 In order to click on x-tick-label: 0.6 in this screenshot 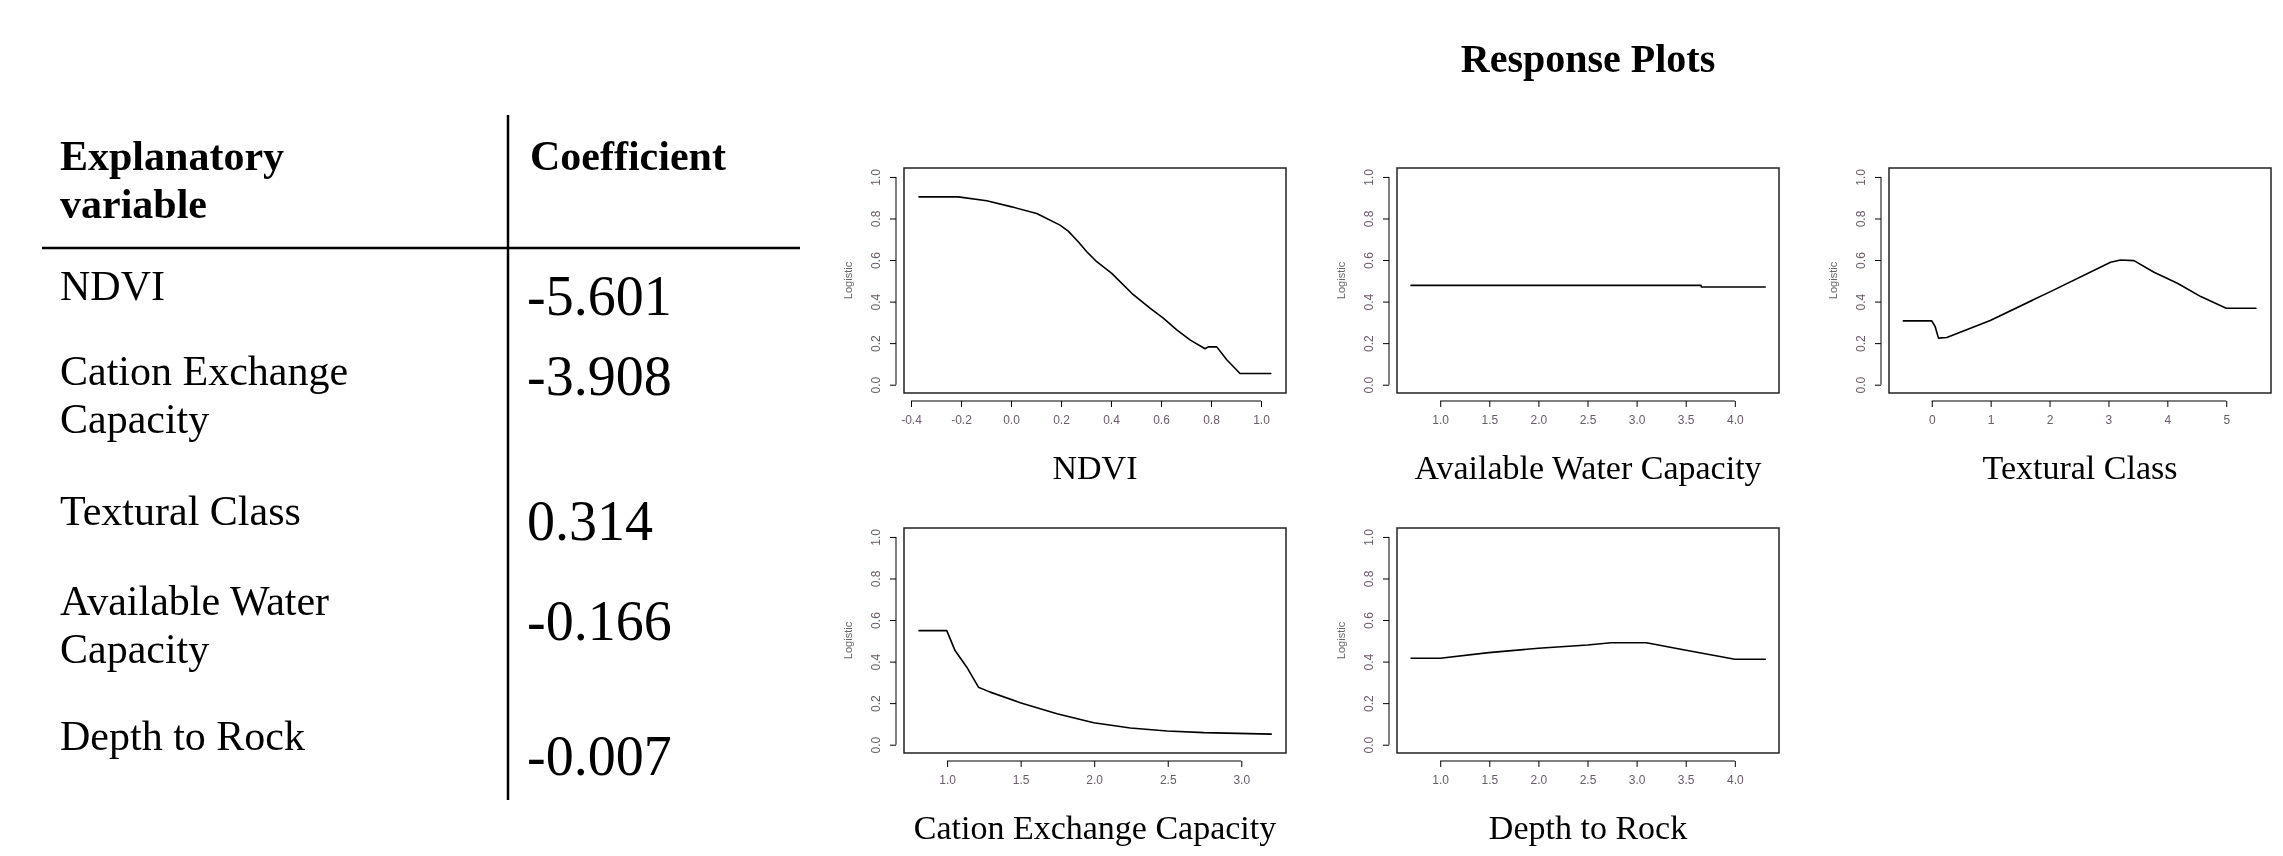, I will do `click(1162, 420)`.